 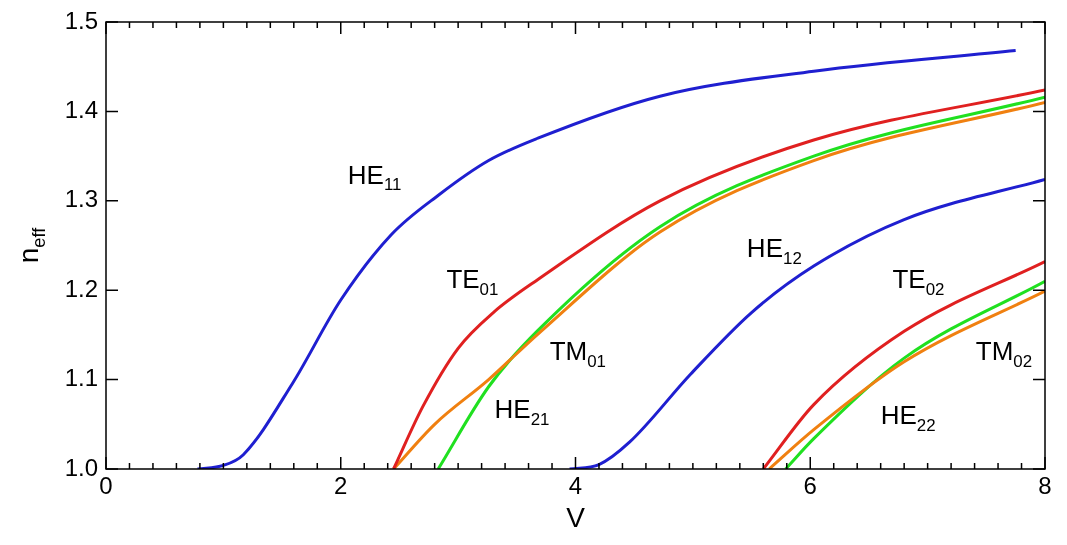 What do you see at coordinates (30, 245) in the screenshot?
I see `y-axis-title: neff` at bounding box center [30, 245].